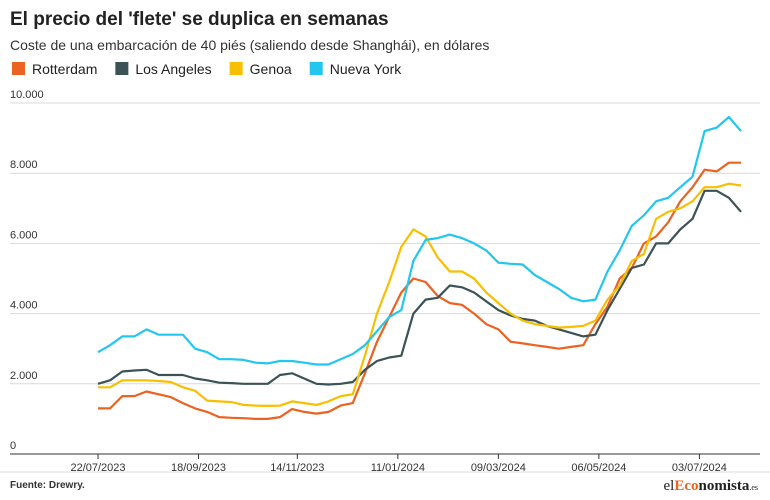  Describe the element at coordinates (699, 468) in the screenshot. I see `x-tick-label: 03/07/2024` at that location.